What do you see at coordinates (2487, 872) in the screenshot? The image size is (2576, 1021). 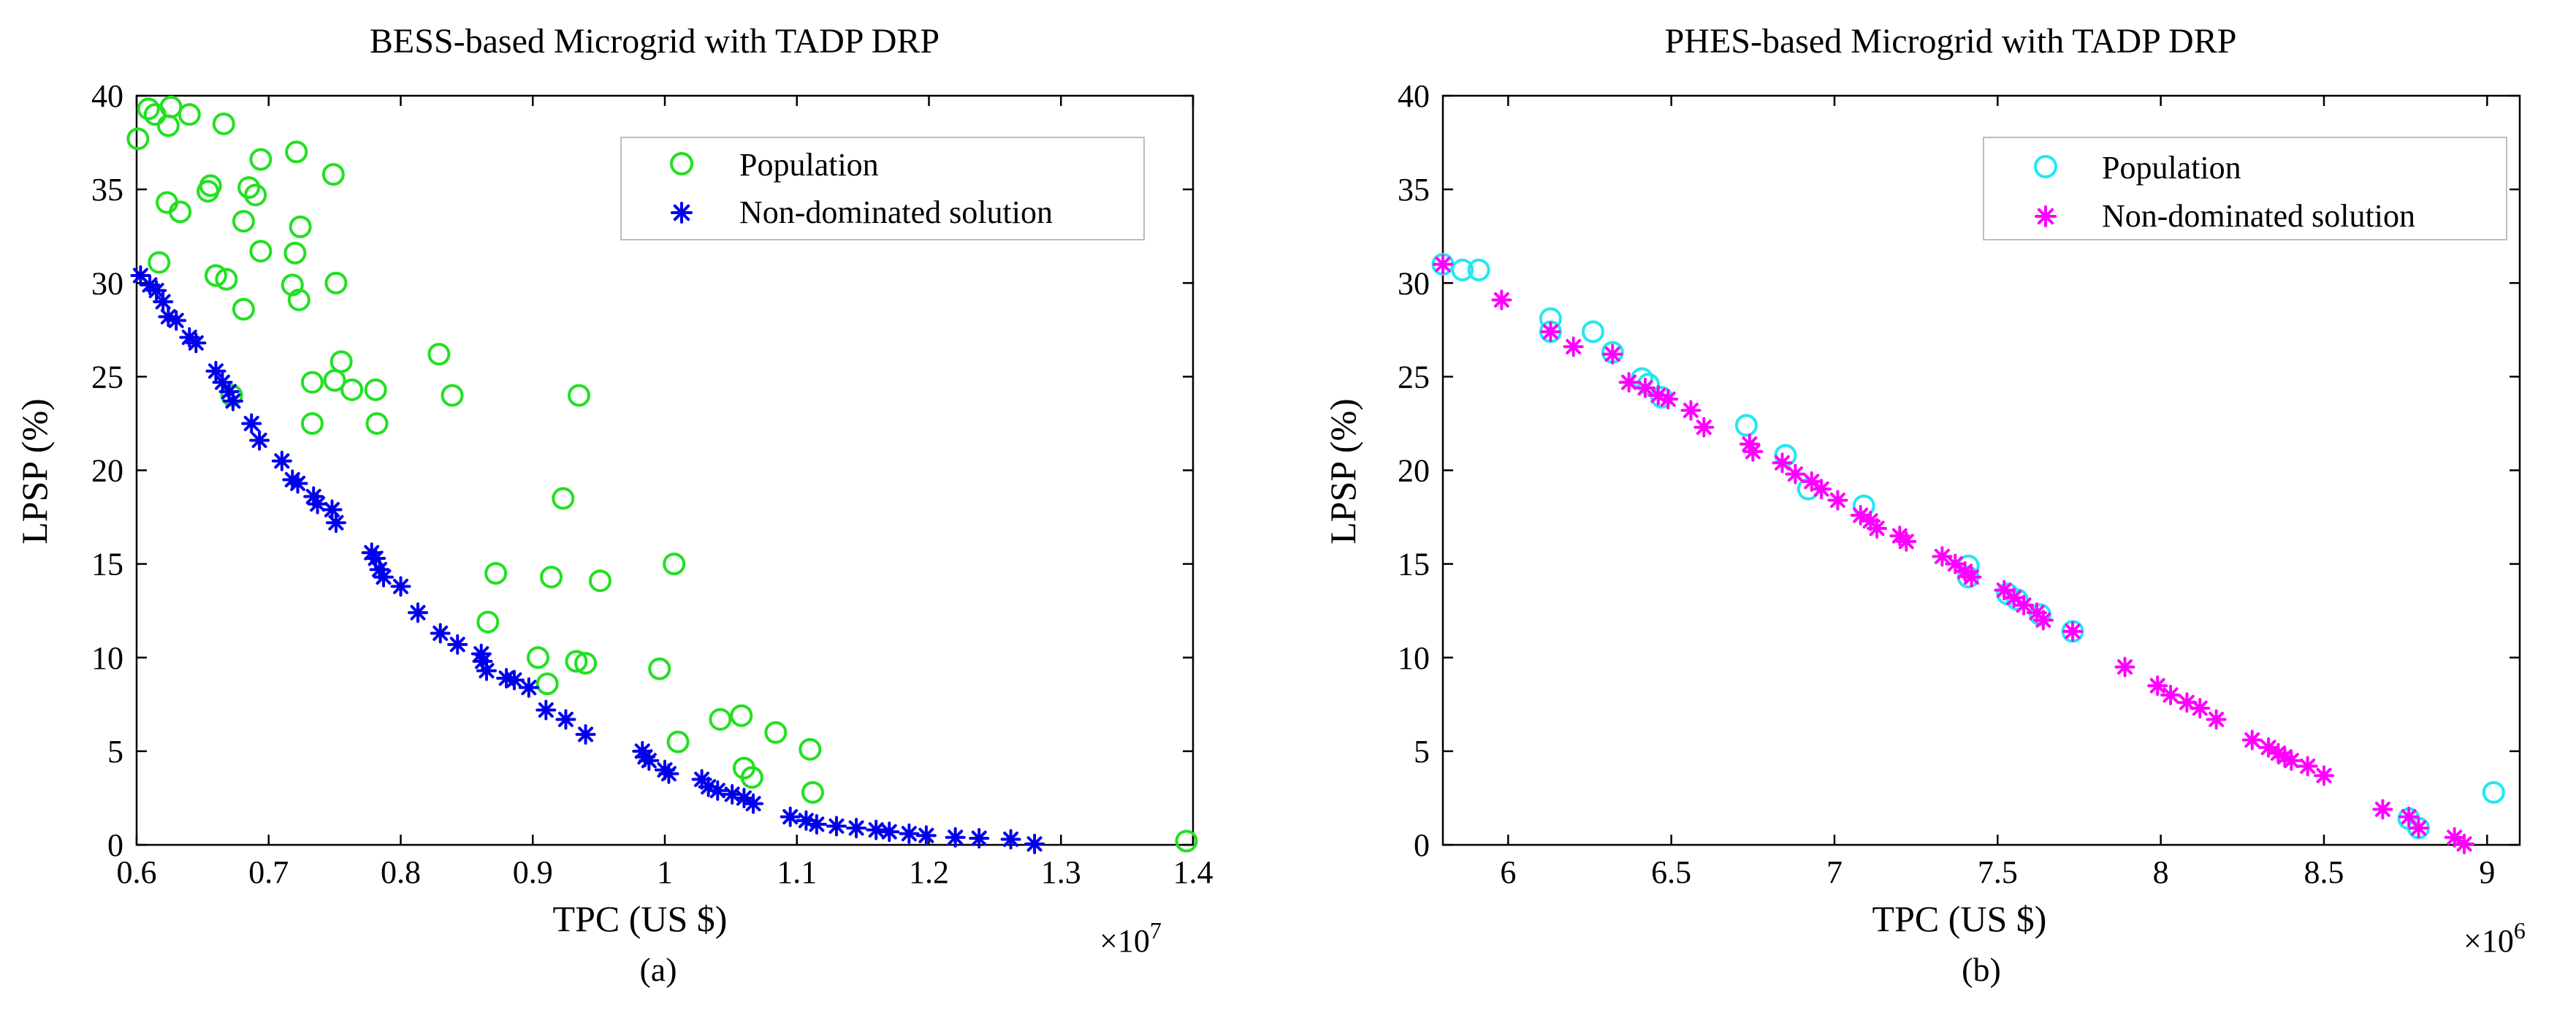 I see `x-tick-label: 9` at bounding box center [2487, 872].